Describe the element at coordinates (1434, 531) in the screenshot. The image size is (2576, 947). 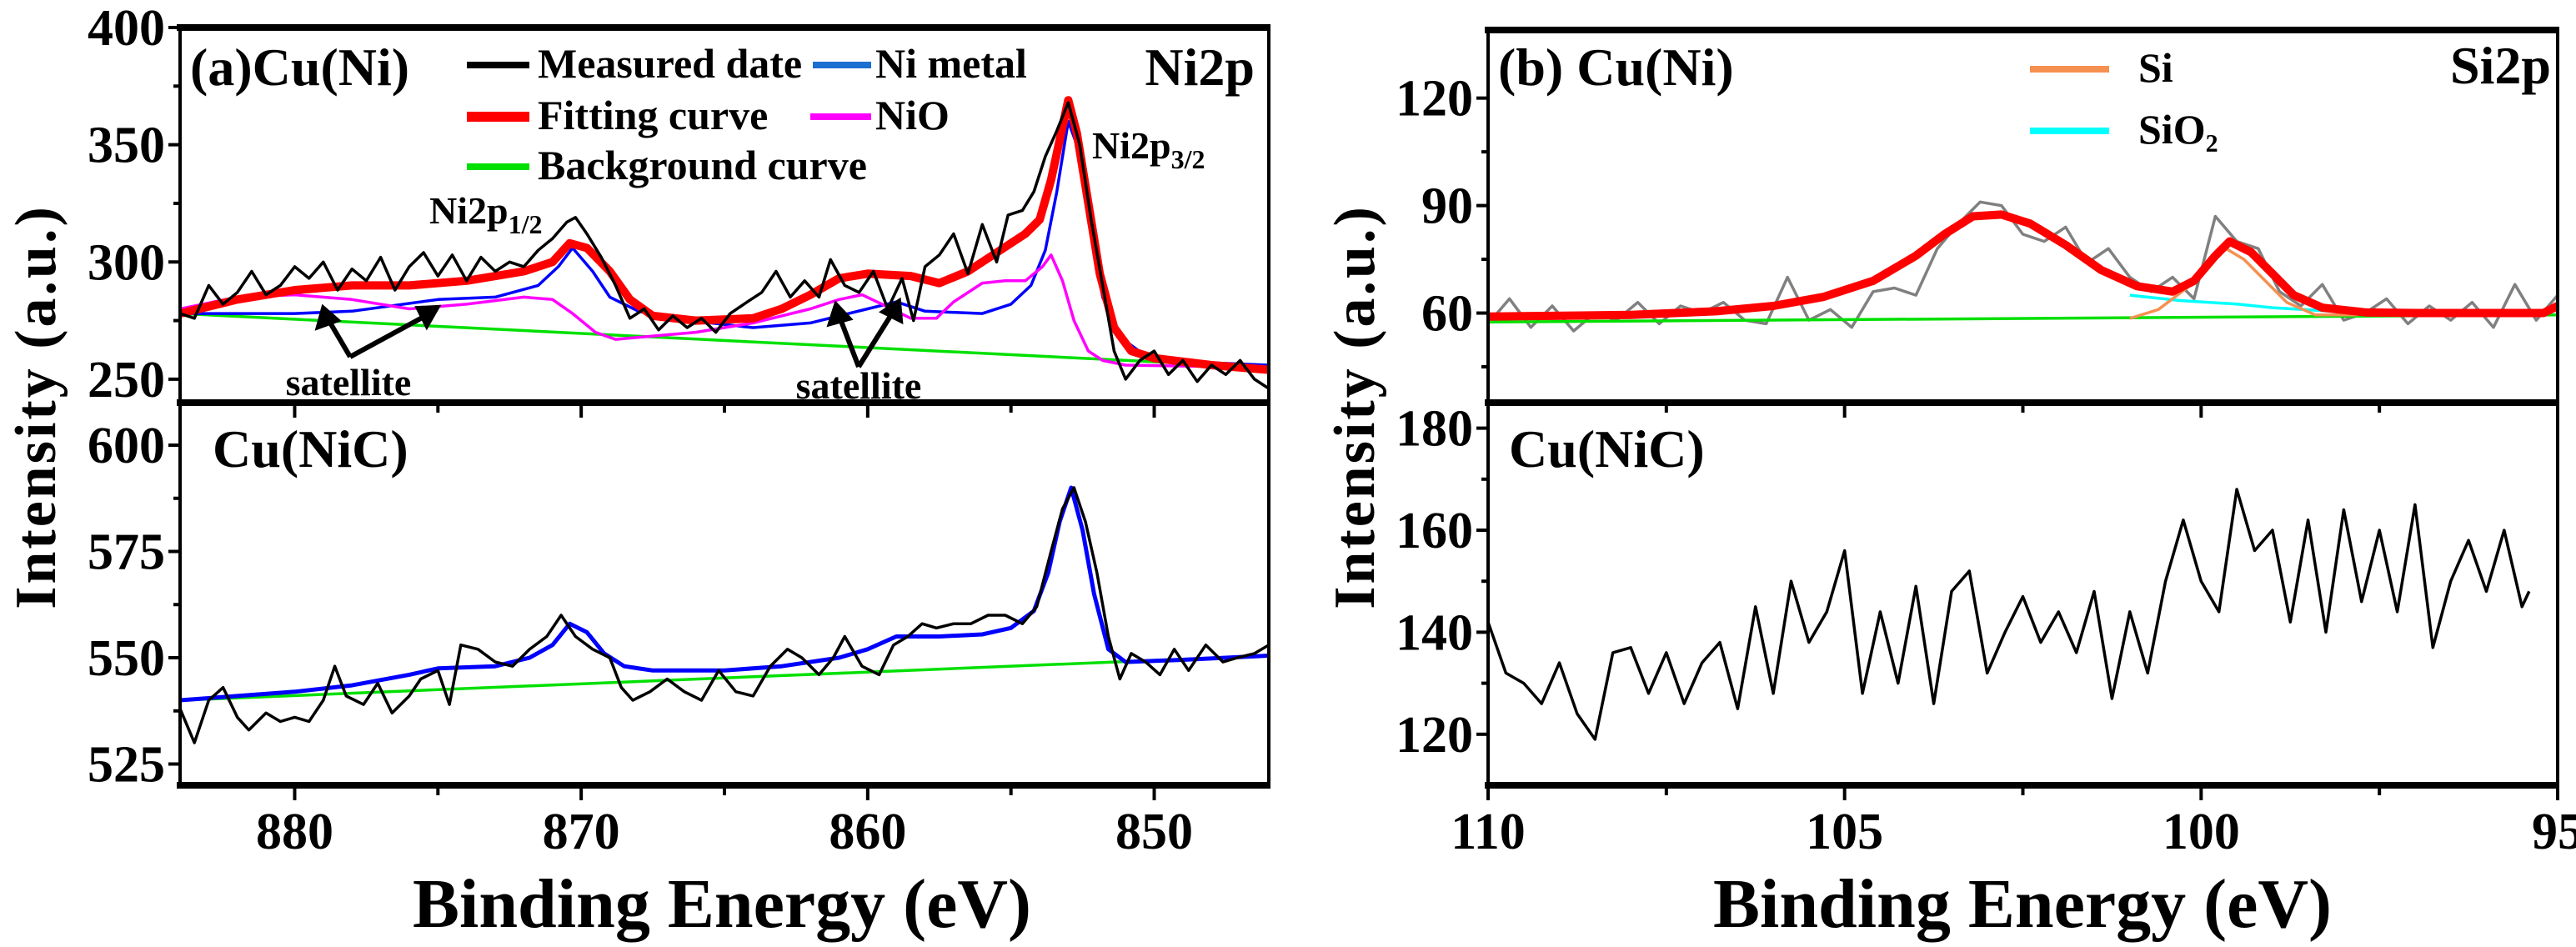
I see `y-tick-label: 160` at that location.